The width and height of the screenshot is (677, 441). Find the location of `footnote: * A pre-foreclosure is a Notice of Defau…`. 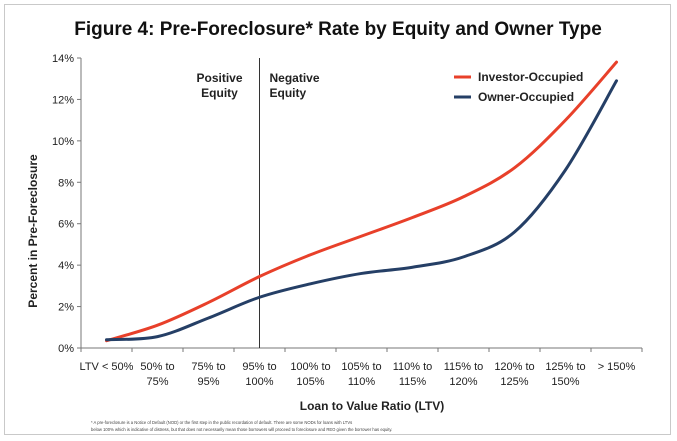

footnote: * A pre-foreclosure is a Notice of Defau… is located at coordinates (241, 426).